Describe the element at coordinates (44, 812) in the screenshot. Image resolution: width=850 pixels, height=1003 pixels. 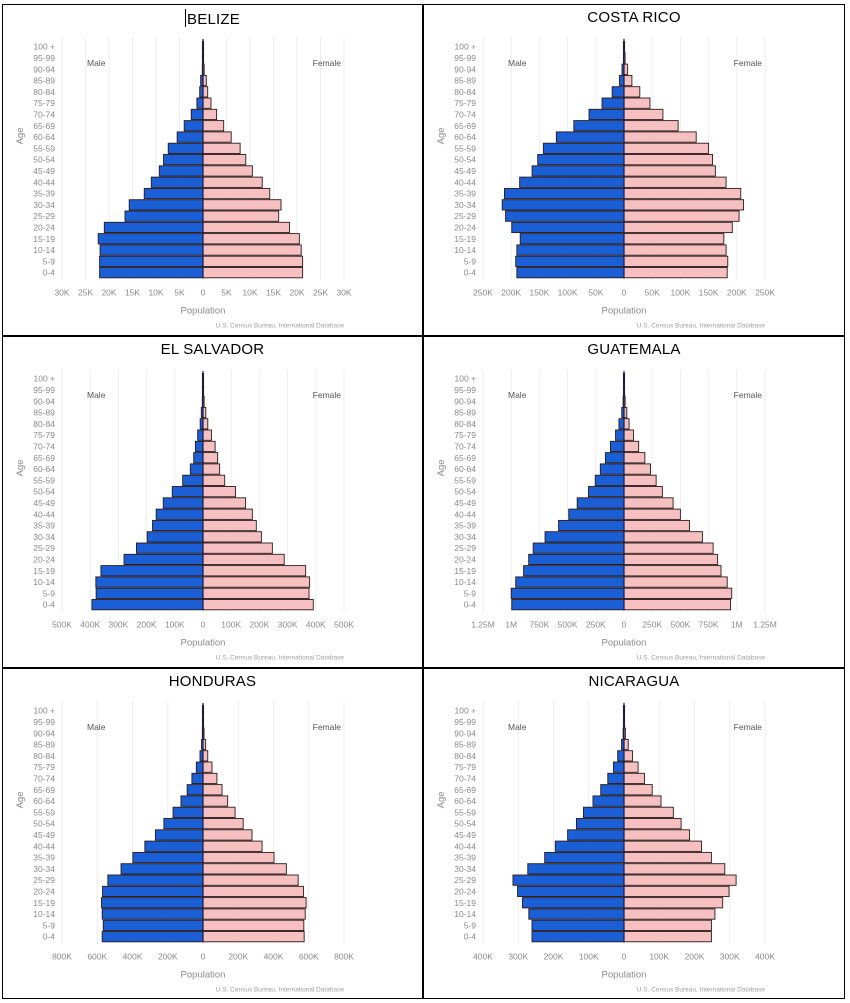
I see `age-label: 55-59` at that location.